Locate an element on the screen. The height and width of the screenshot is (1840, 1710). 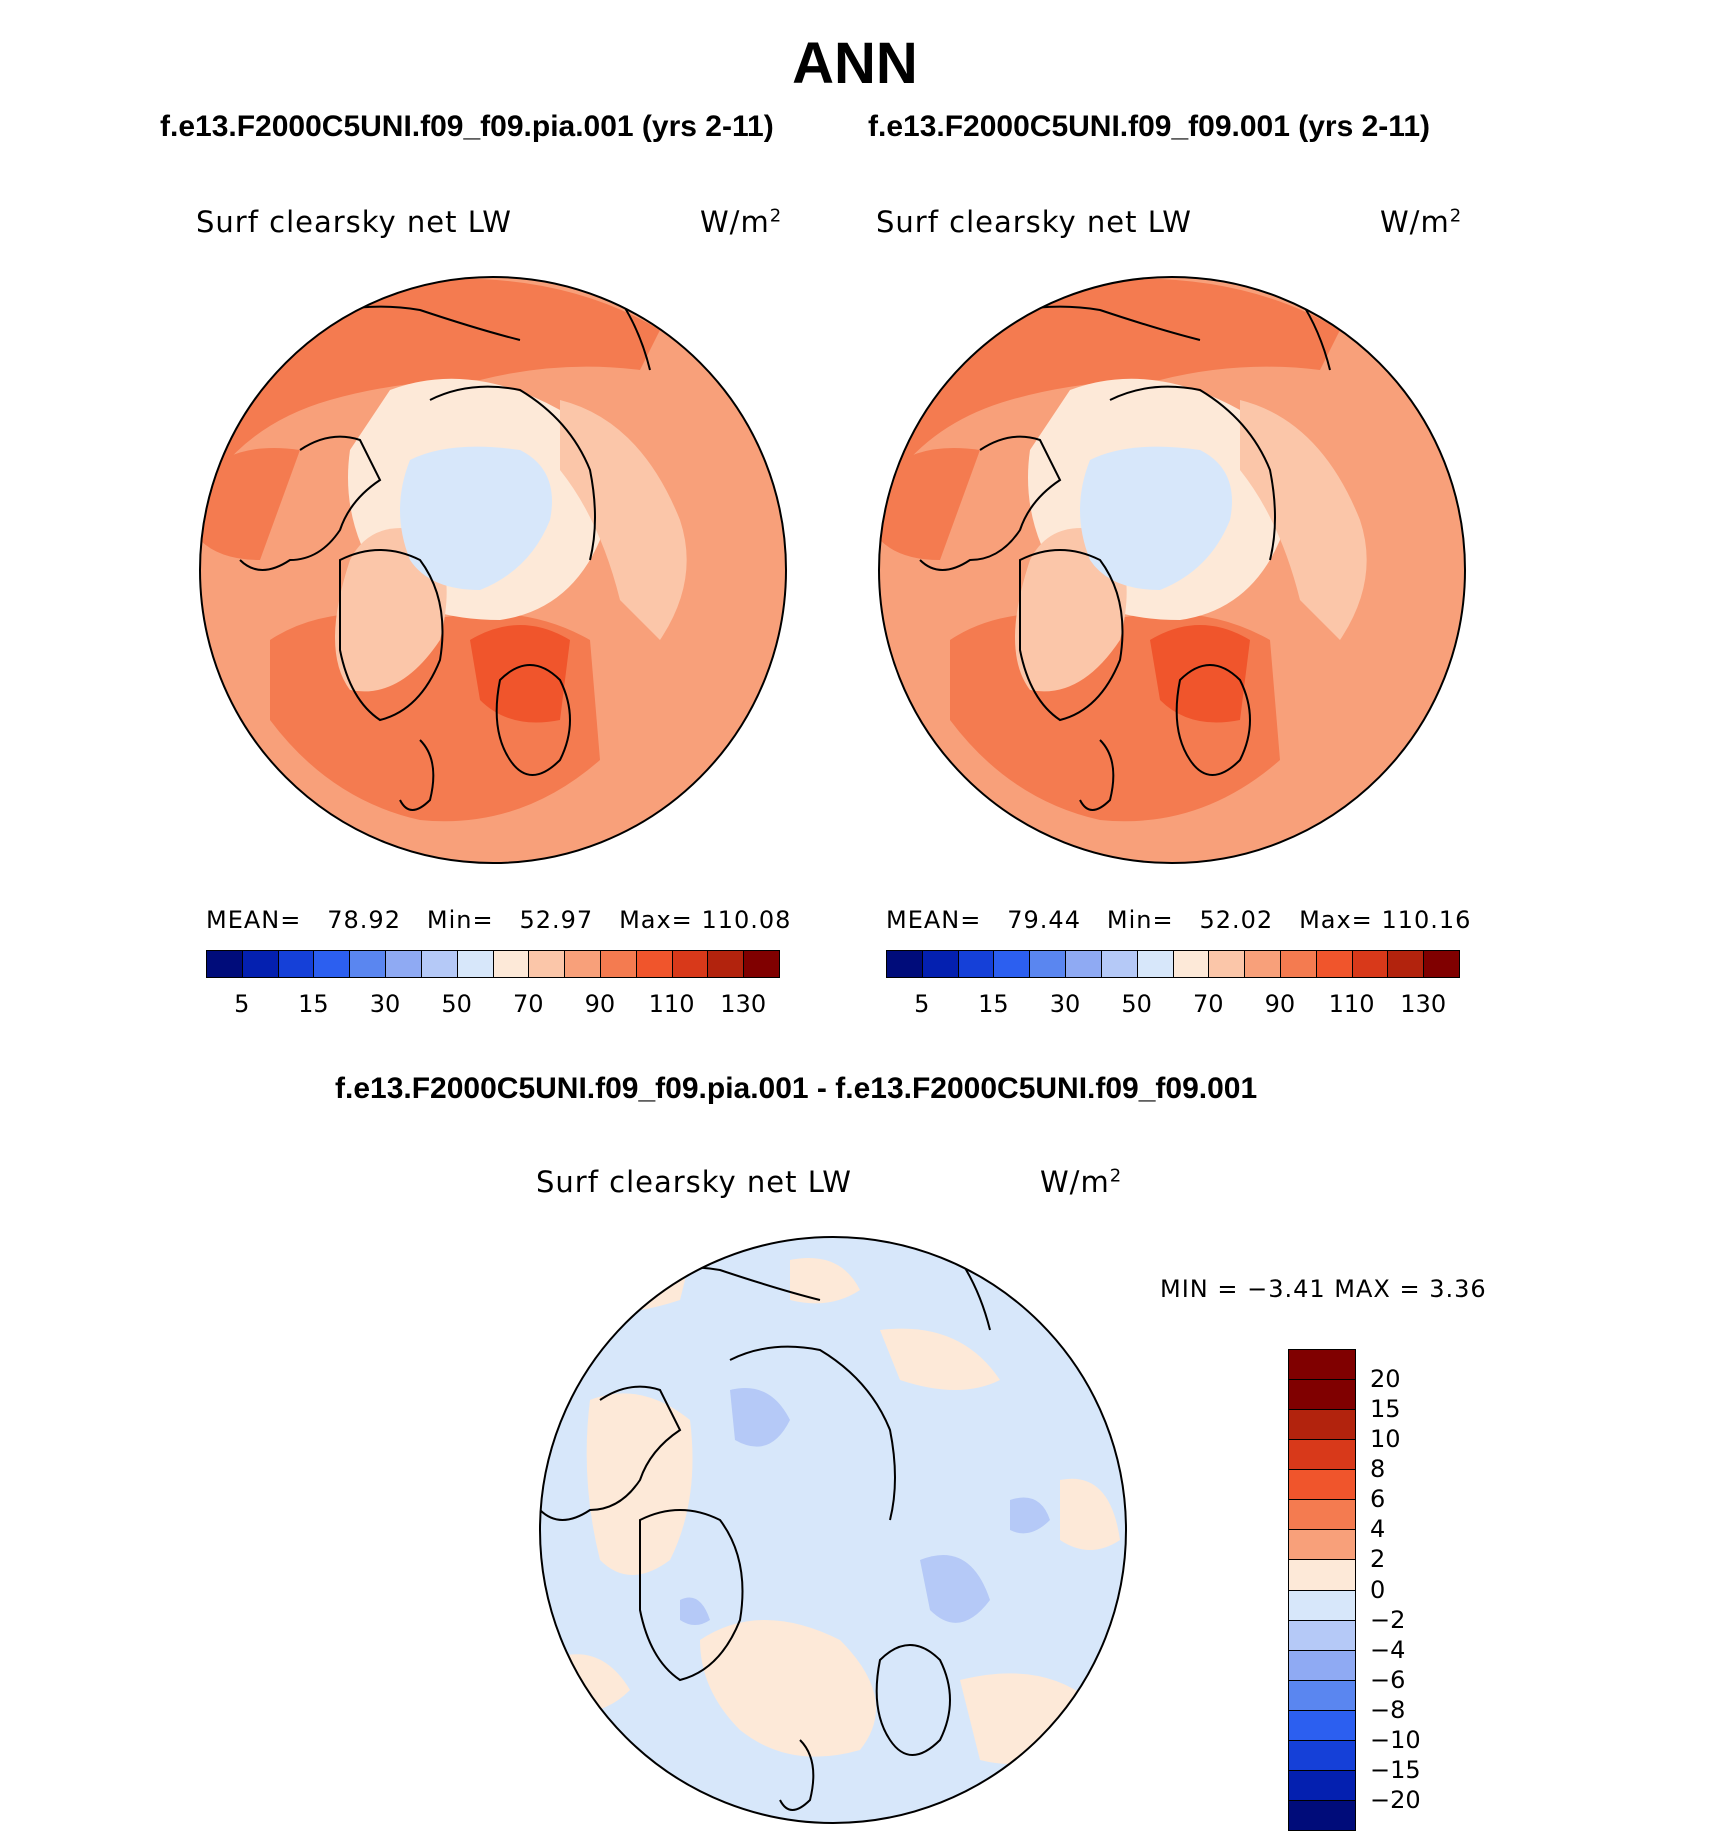
diff-colorbar-tick-label: −8 is located at coordinates (1388, 1709).